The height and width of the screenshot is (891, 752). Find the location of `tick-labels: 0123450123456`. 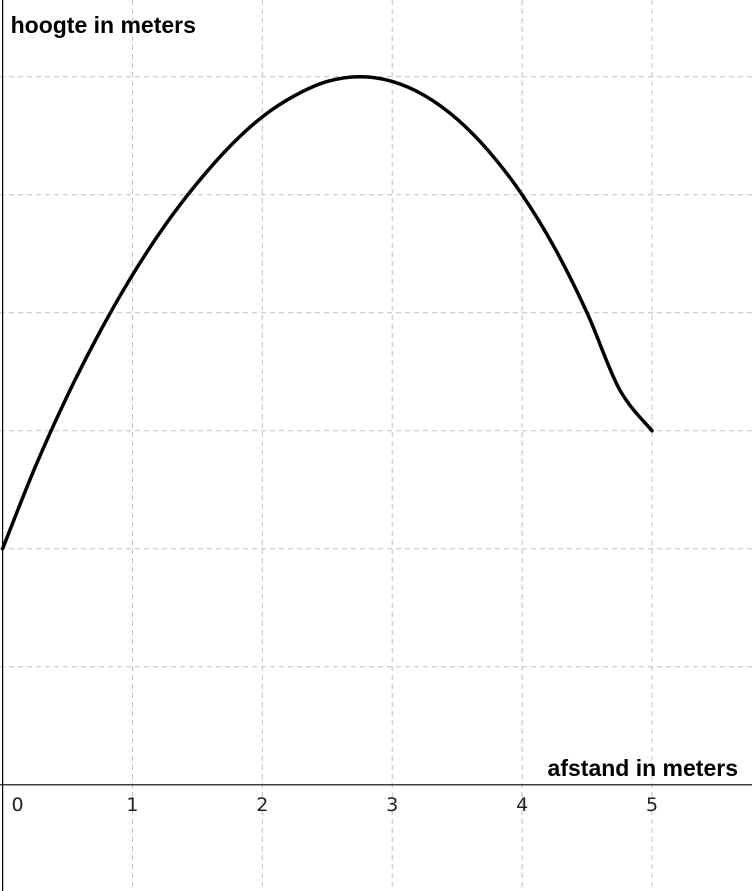

tick-labels: 0123450123456 is located at coordinates (335, 805).